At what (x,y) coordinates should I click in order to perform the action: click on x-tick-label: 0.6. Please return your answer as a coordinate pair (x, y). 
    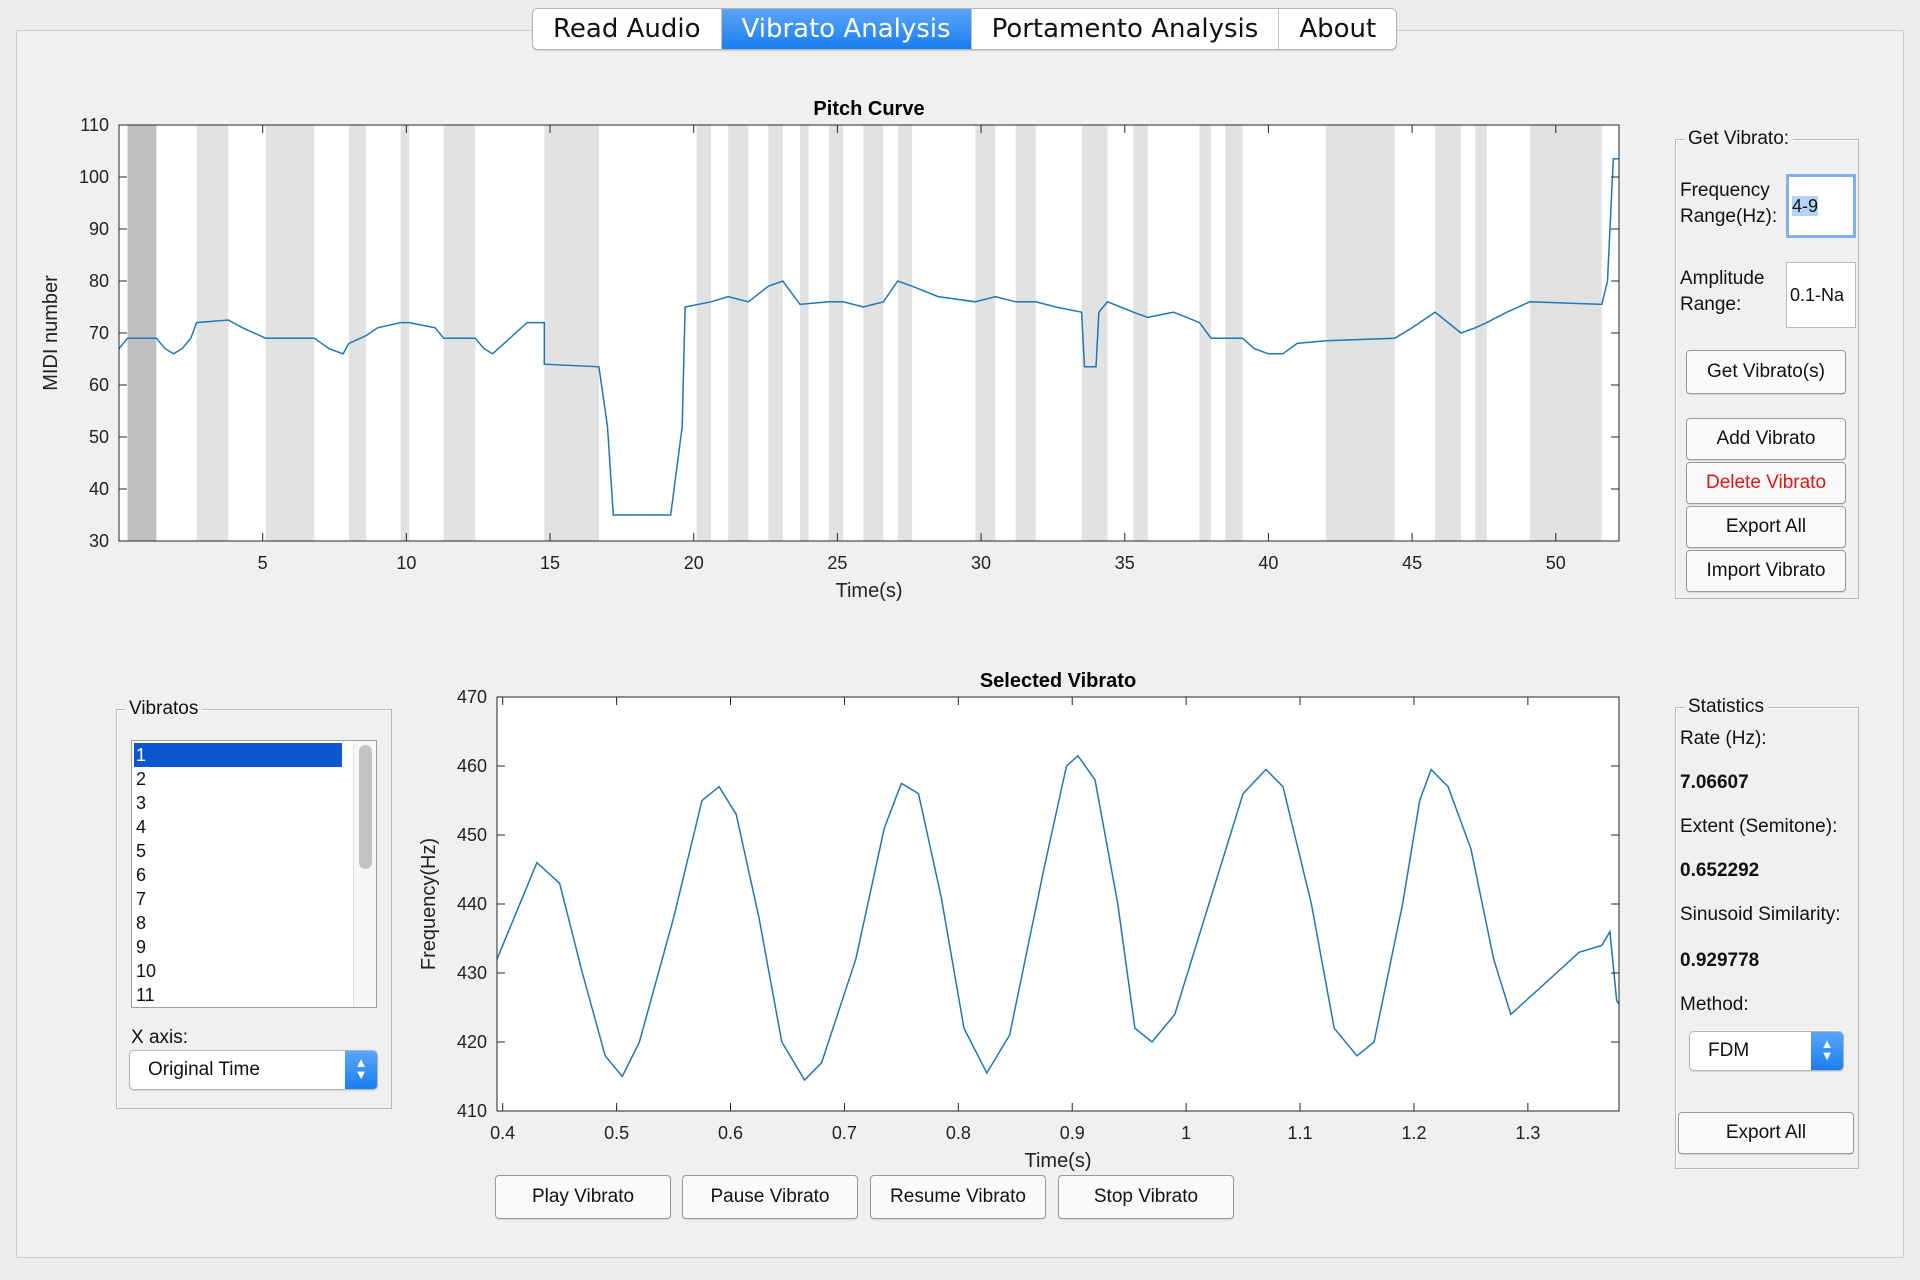
    Looking at the image, I should click on (730, 1133).